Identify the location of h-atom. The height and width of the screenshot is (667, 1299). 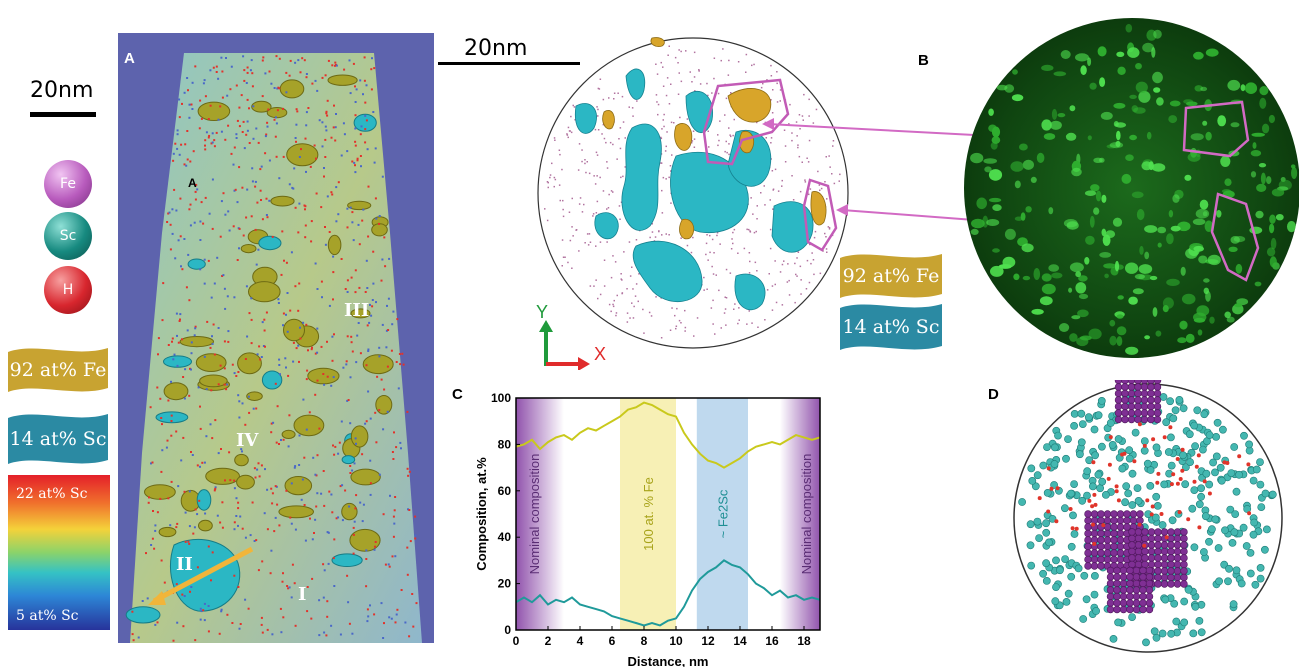
(1161, 514).